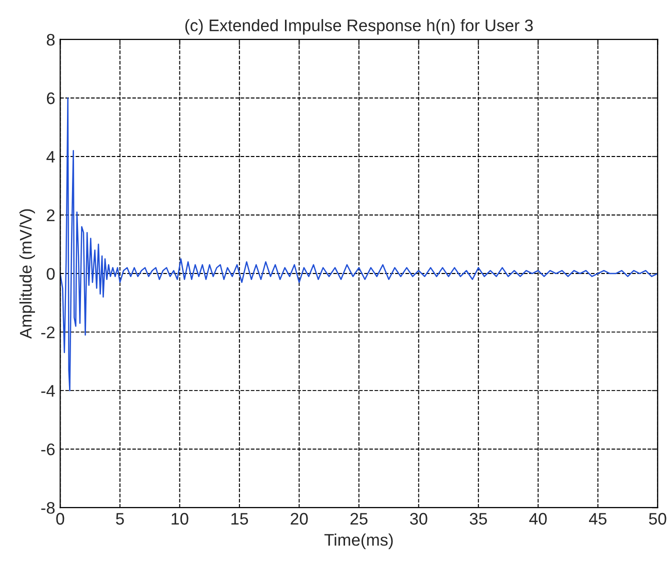  Describe the element at coordinates (50, 274) in the screenshot. I see `y-tick-label: 0` at that location.